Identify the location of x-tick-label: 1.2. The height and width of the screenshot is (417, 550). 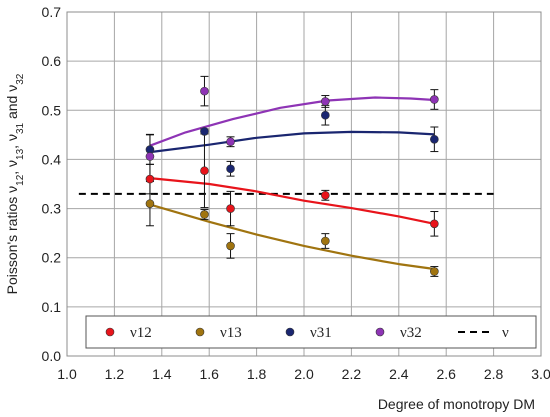
(115, 374).